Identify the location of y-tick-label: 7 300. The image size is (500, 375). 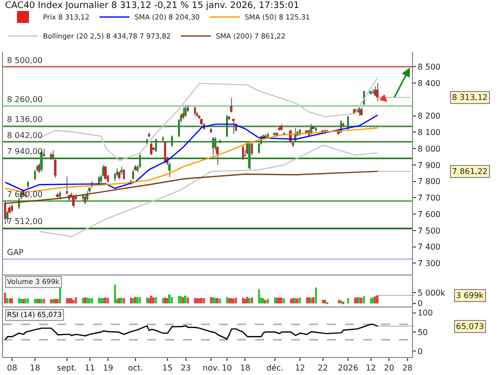
(429, 263).